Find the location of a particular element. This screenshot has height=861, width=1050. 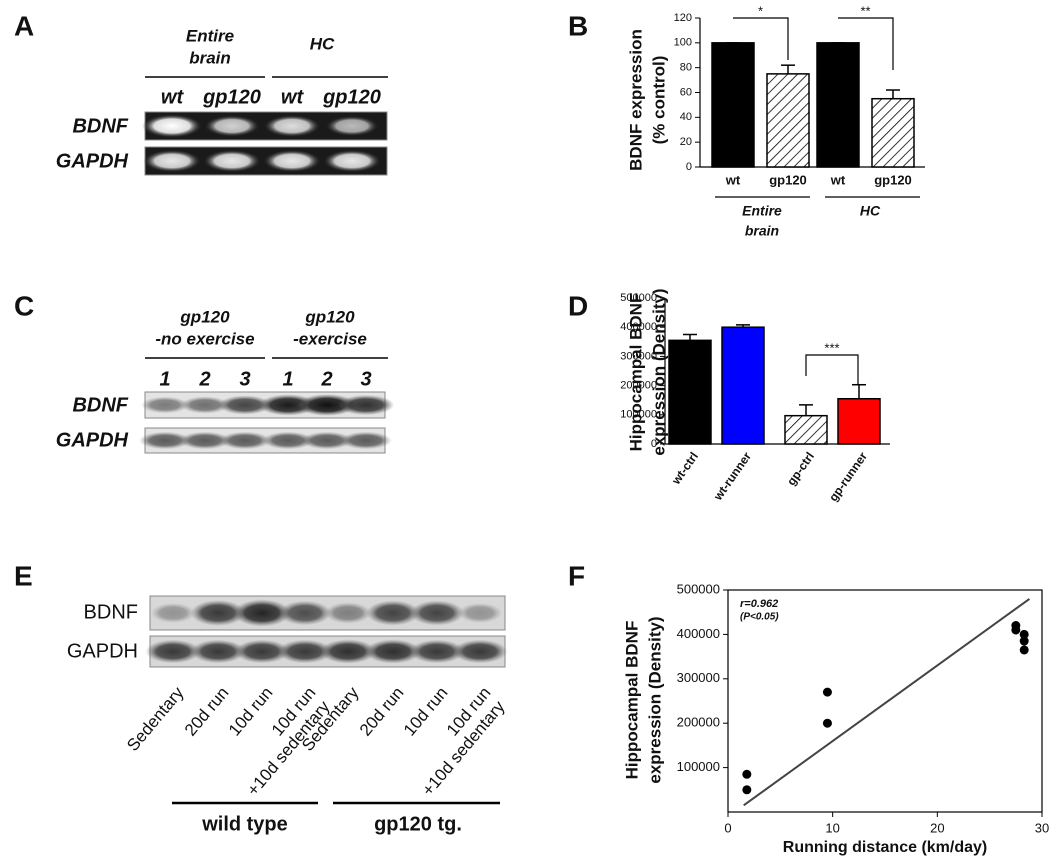

group-label: wild type is located at coordinates (244, 824).